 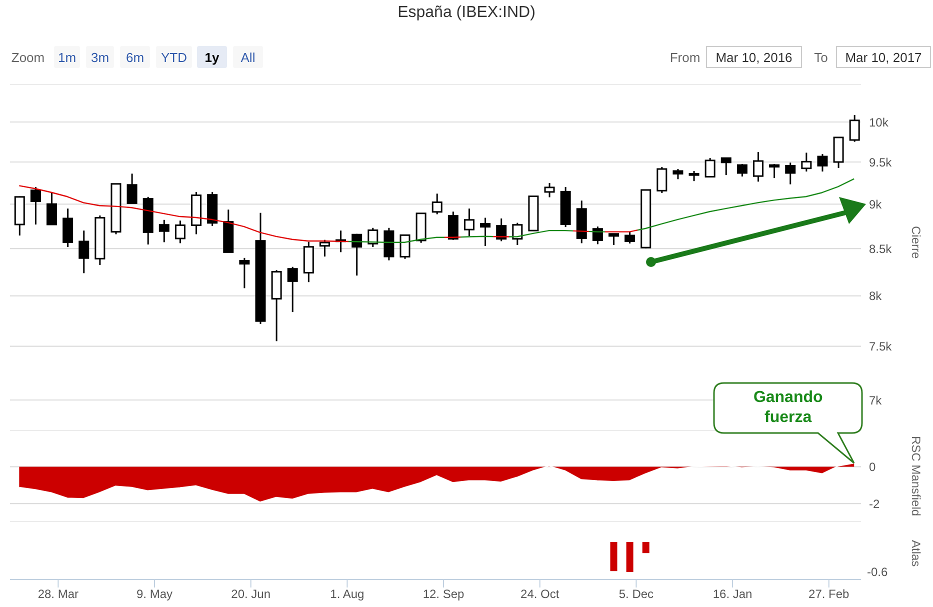 I want to click on y-tick-label: -2, so click(x=874, y=503).